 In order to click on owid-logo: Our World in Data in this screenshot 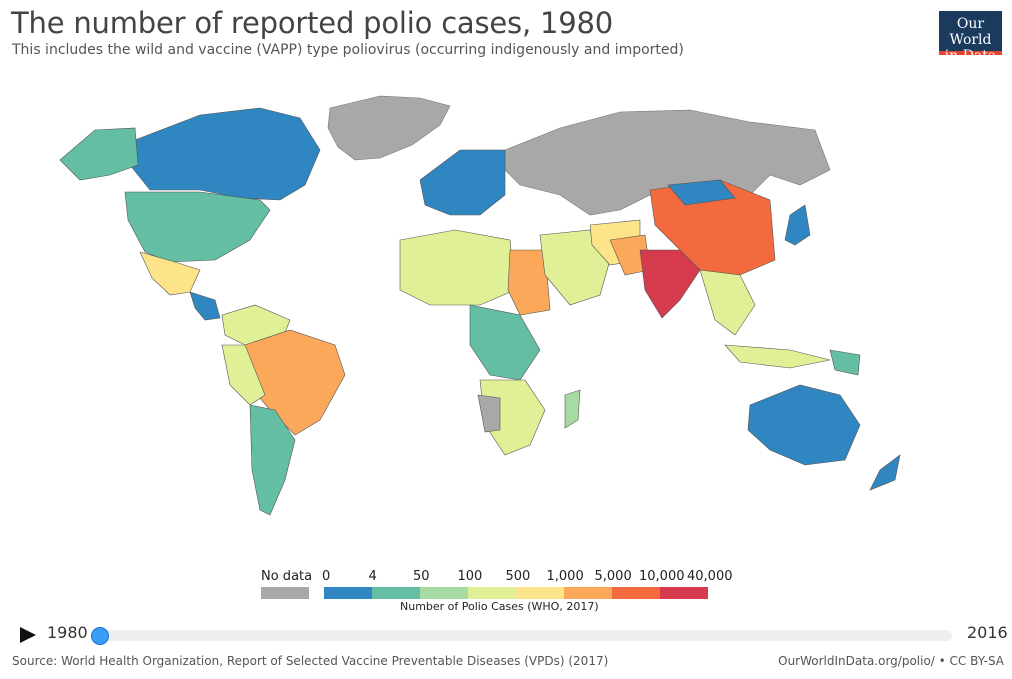, I will do `click(970, 37)`.